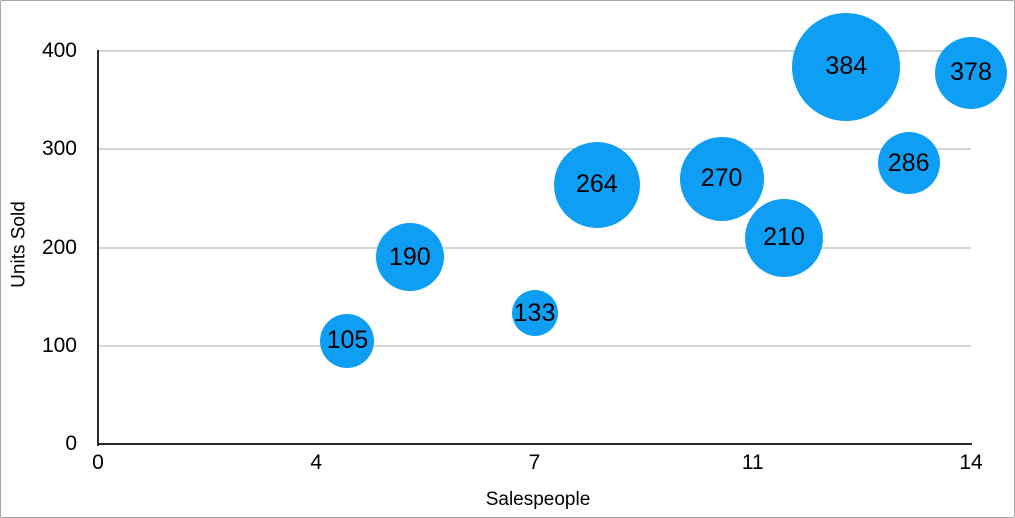 This screenshot has height=518, width=1015. What do you see at coordinates (98, 462) in the screenshot?
I see `x-tick-label-0: 0` at bounding box center [98, 462].